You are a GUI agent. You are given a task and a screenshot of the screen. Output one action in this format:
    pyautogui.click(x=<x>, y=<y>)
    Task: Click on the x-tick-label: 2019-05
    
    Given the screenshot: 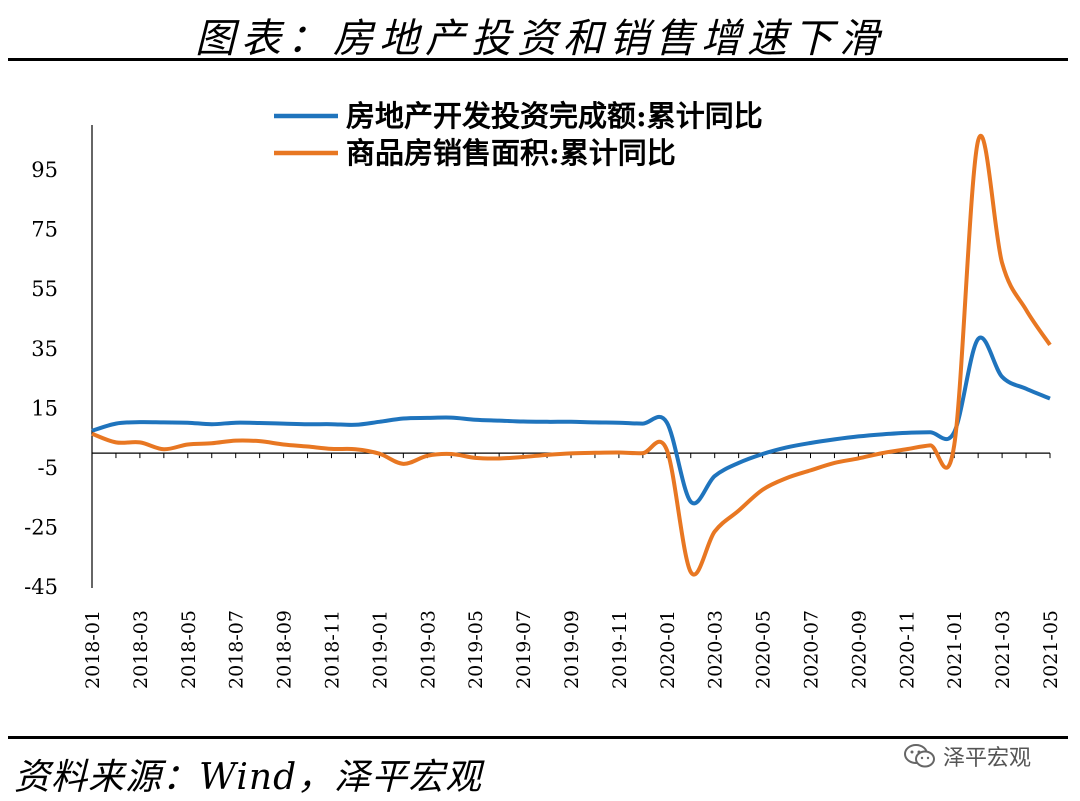 What is the action you would take?
    pyautogui.click(x=476, y=649)
    